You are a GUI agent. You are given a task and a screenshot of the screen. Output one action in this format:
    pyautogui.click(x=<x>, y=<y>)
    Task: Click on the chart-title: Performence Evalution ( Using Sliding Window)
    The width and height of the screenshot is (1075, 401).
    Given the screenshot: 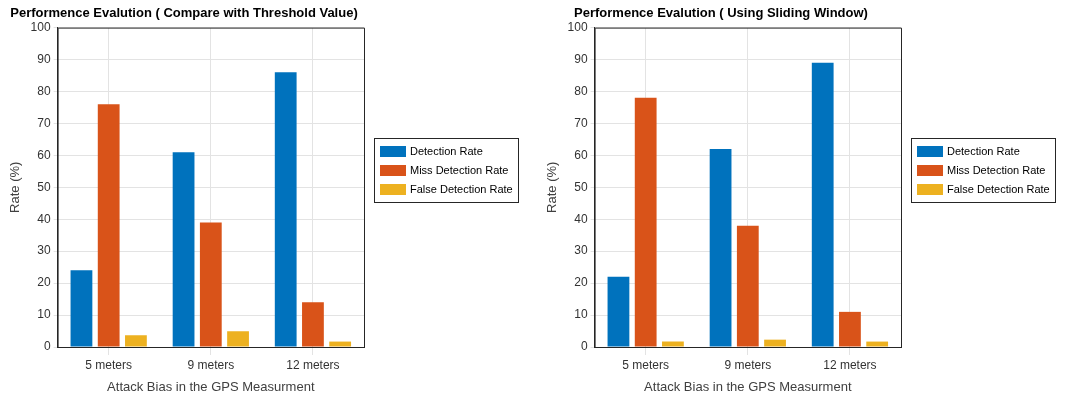 What is the action you would take?
    pyautogui.click(x=721, y=13)
    